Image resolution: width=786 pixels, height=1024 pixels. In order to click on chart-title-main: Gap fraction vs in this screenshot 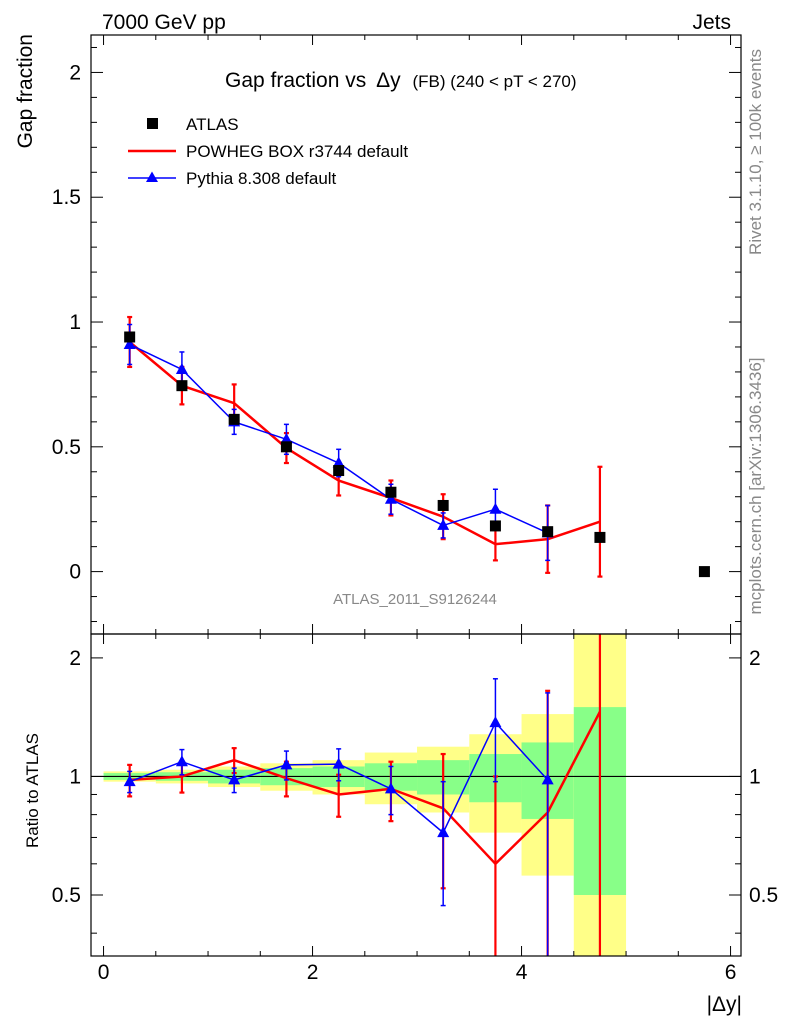, I will do `click(295, 80)`.